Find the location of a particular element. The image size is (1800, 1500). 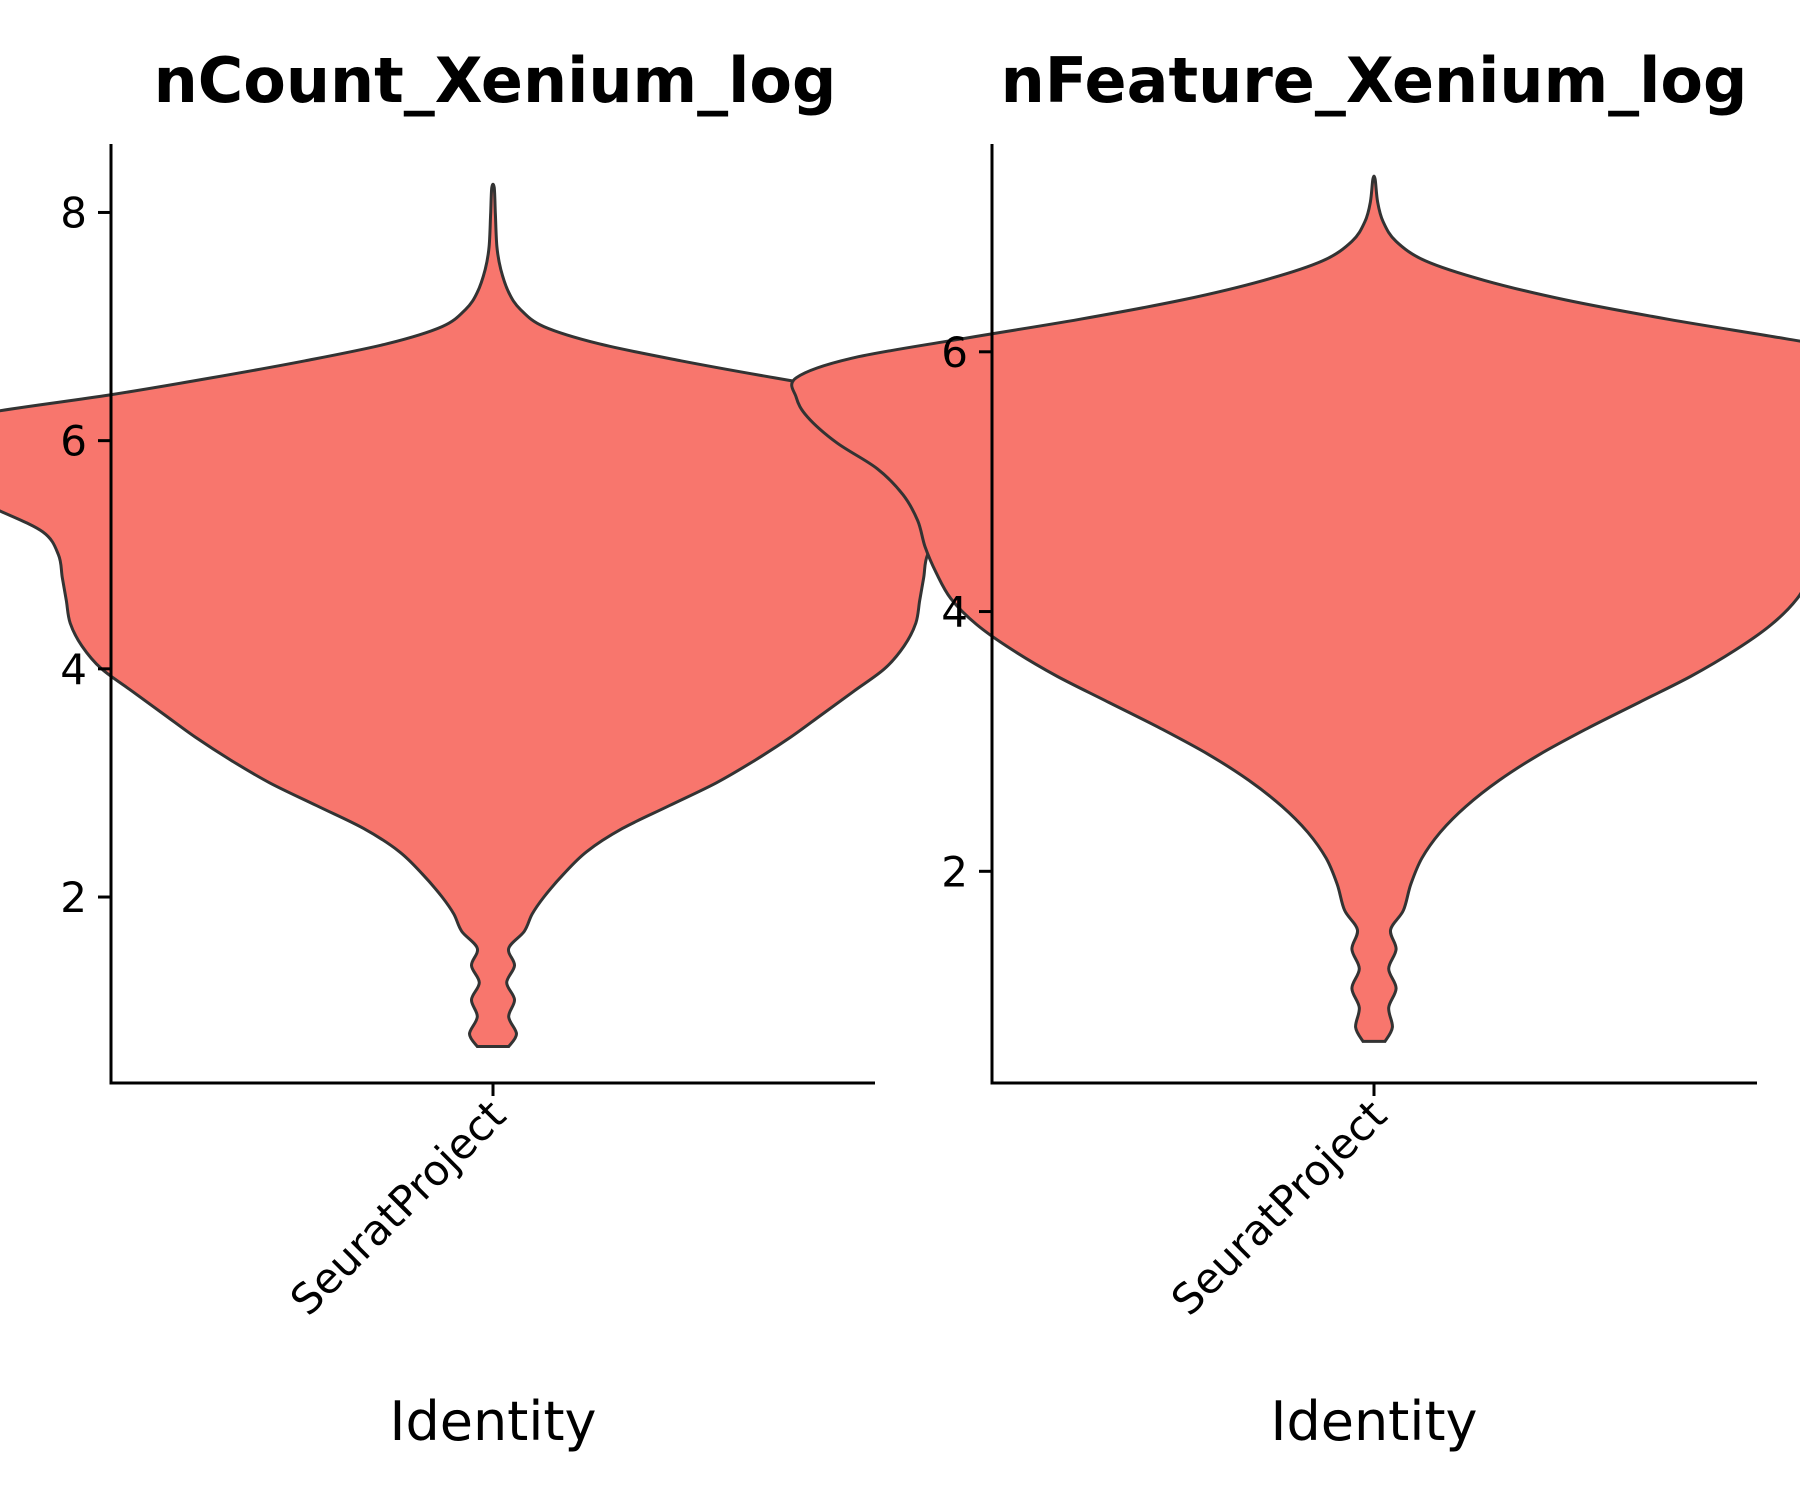

y-ticks-nfeature: 2 4 6 is located at coordinates (966, 612).